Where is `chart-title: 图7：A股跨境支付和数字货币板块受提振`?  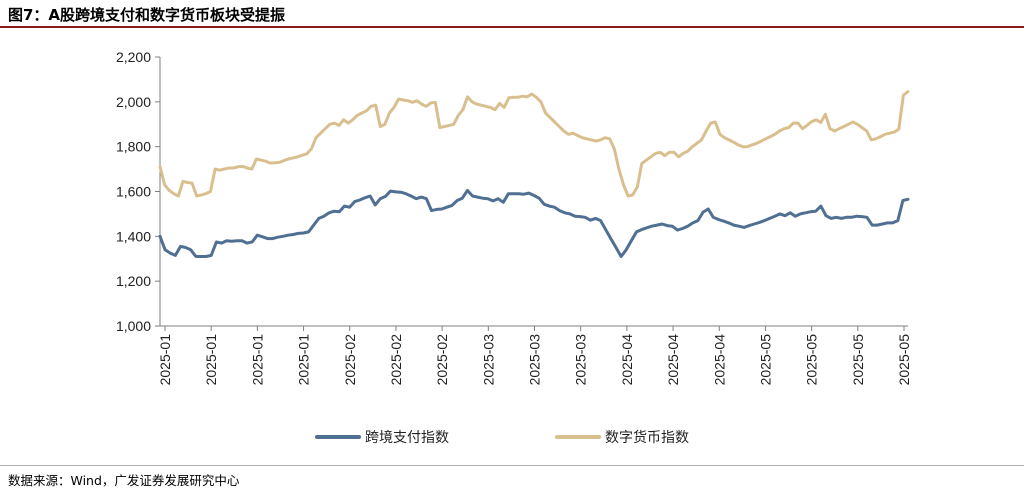
chart-title: 图7：A股跨境支付和数字货币板块受提振 is located at coordinates (147, 15).